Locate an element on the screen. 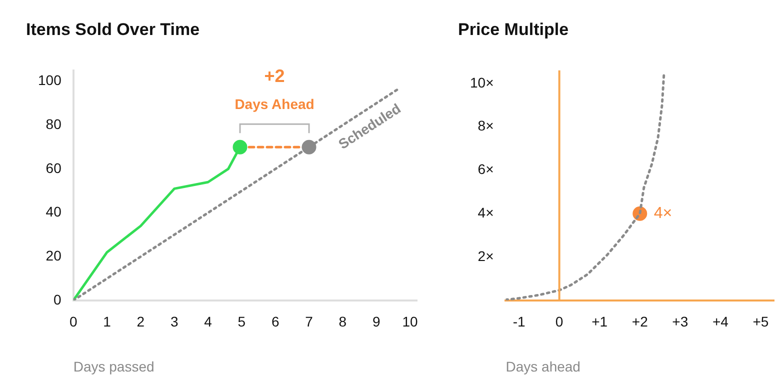 Image resolution: width=778 pixels, height=391 pixels. x-tick-label: +5 is located at coordinates (760, 322).